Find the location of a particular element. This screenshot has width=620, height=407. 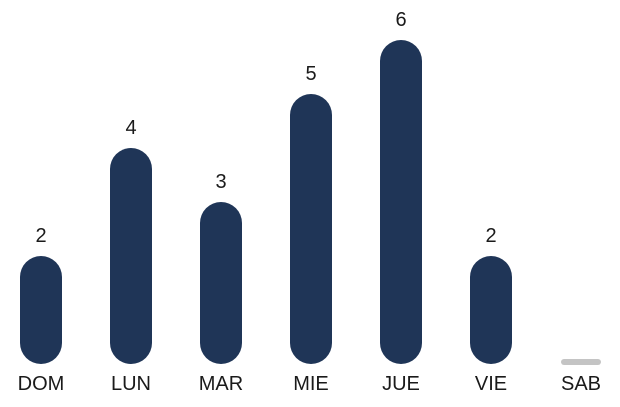

bar-jue is located at coordinates (401, 202).